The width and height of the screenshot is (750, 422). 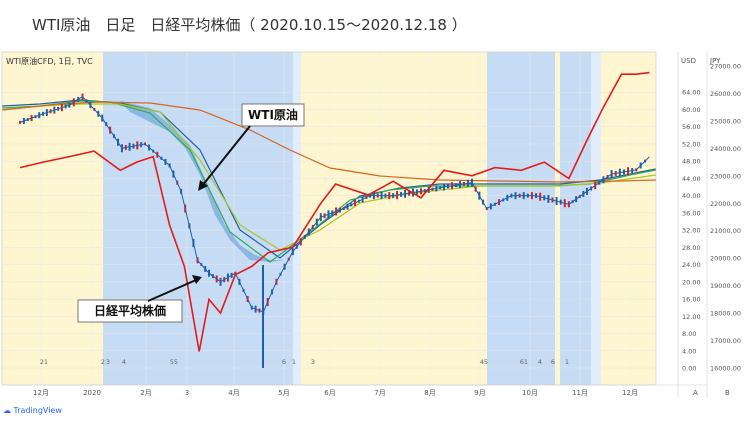 I want to click on x-tick-label: 5月, so click(x=283, y=393).